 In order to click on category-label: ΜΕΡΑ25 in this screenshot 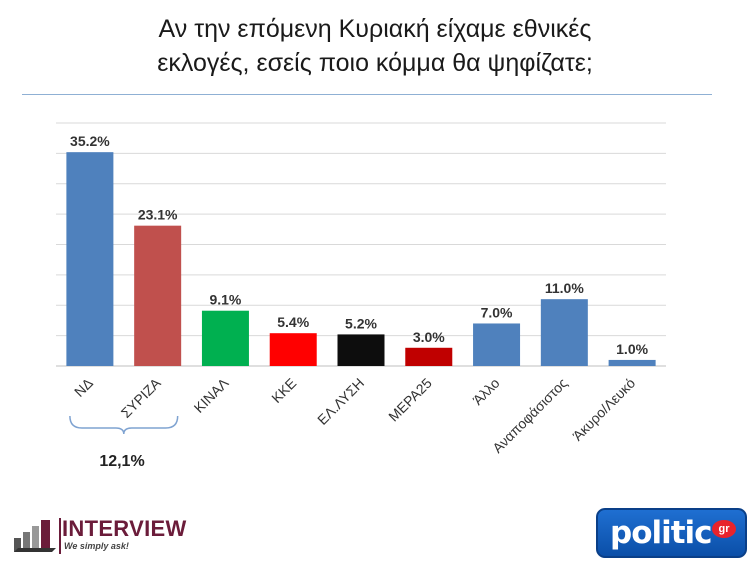, I will do `click(410, 400)`.